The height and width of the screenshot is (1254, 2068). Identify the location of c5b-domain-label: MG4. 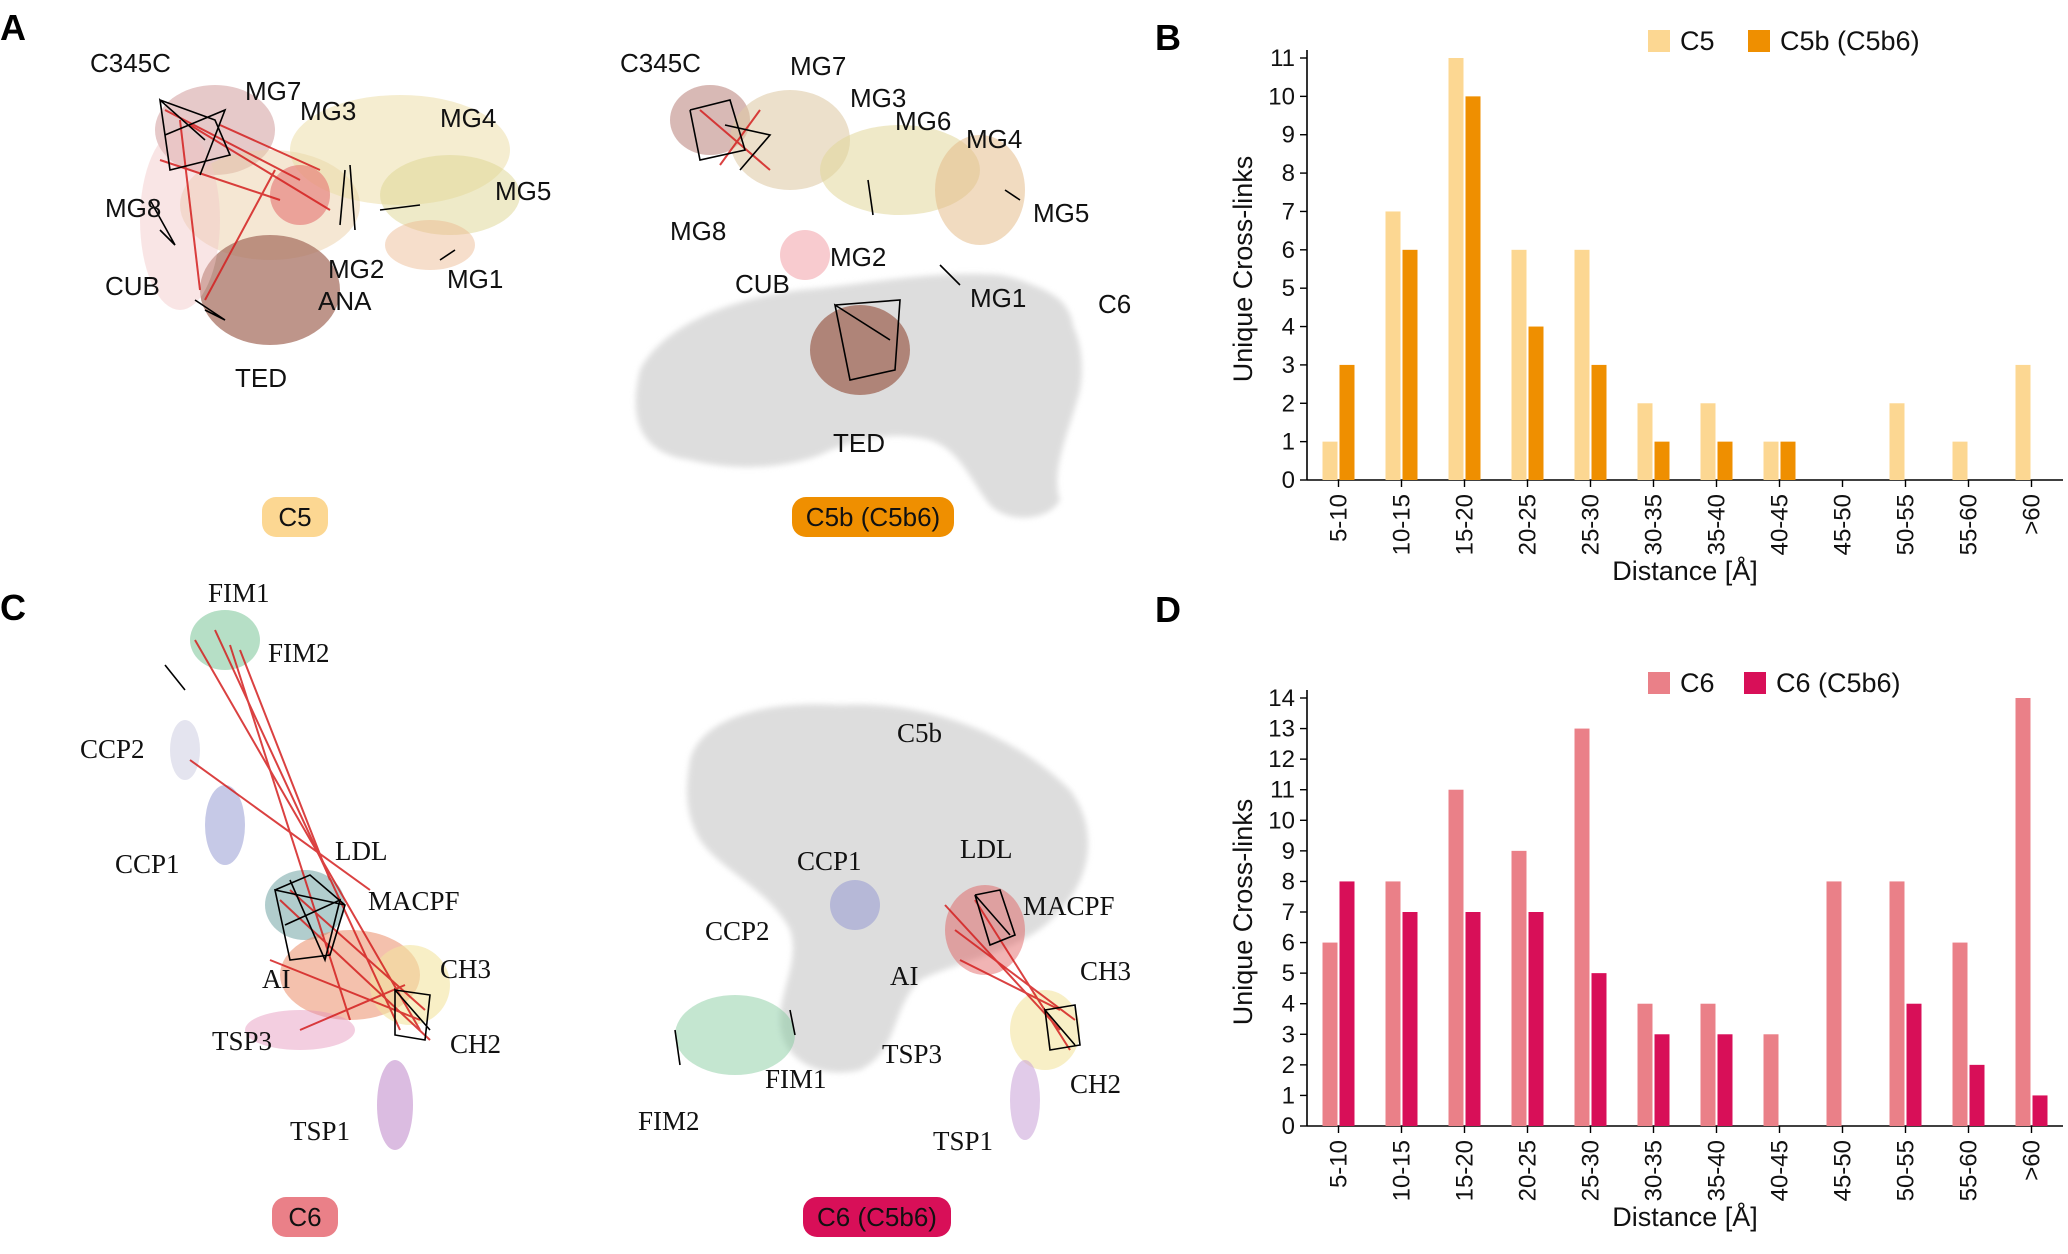
(994, 139).